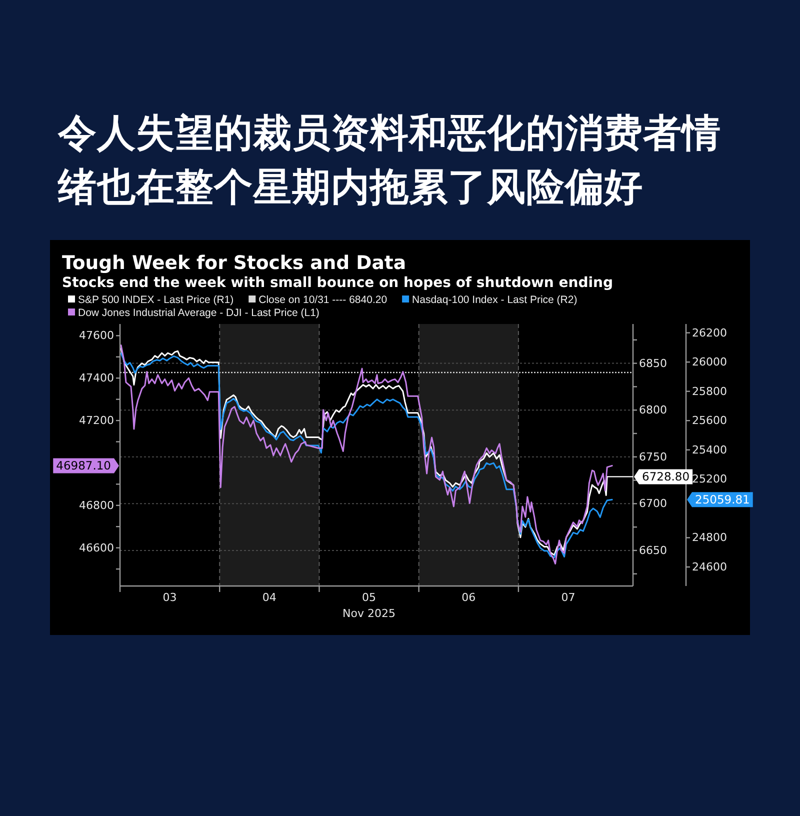 The width and height of the screenshot is (800, 816). I want to click on value-label: 6728.80, so click(650, 476).